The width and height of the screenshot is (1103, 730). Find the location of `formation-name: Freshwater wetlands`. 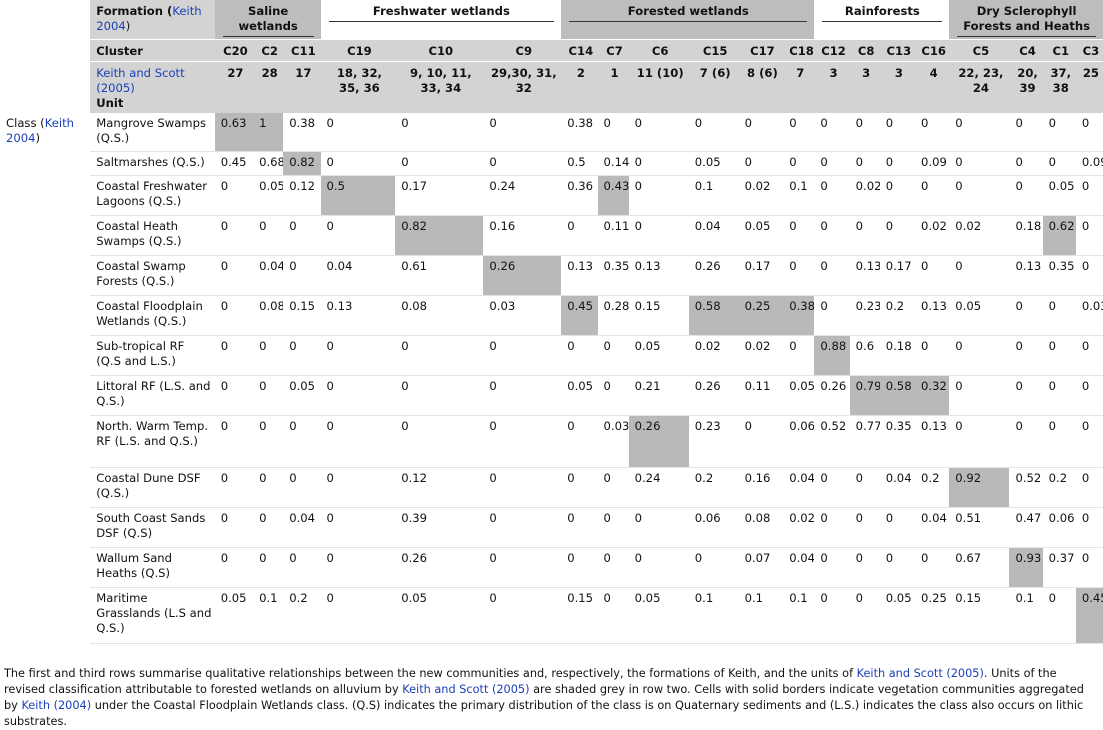

formation-name: Freshwater wetlands is located at coordinates (441, 13).